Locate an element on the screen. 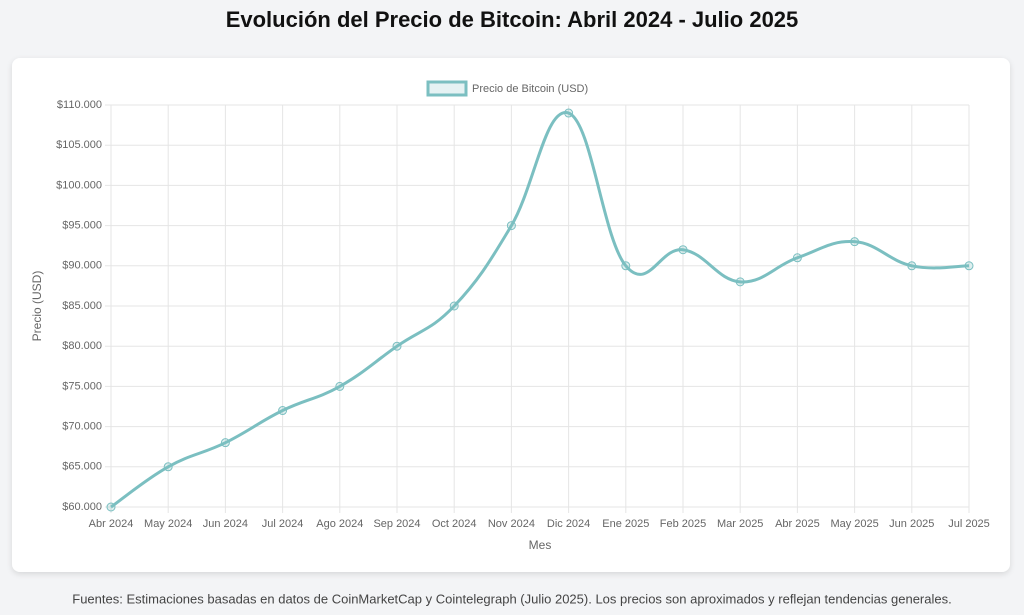 The image size is (1024, 615). x-tick-label: May 2025 is located at coordinates (854, 524).